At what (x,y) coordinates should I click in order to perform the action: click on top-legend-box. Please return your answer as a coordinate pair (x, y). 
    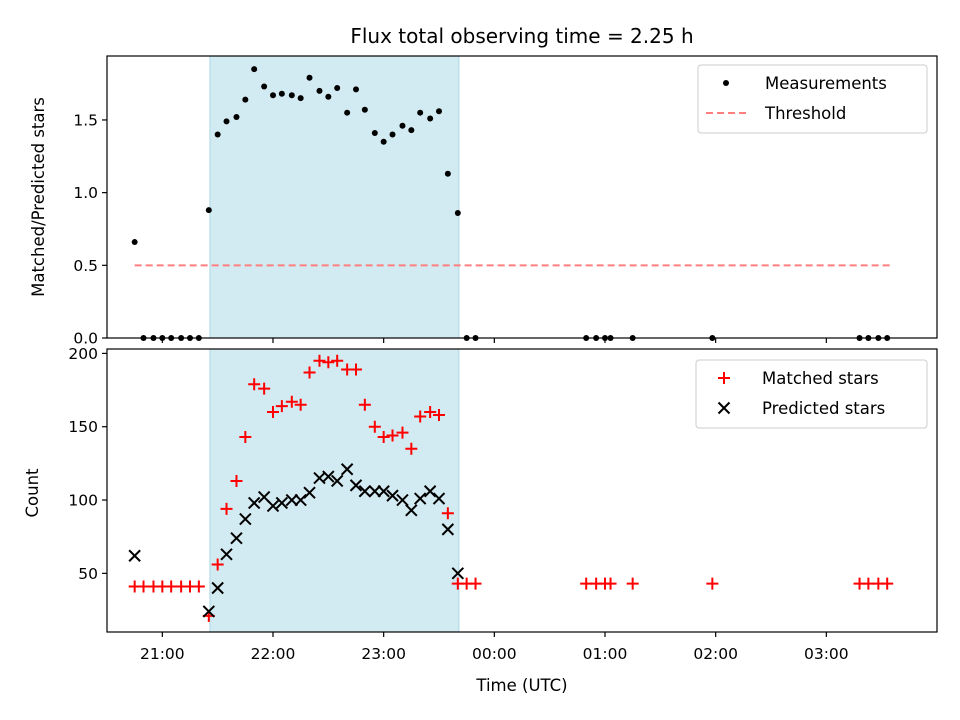
    Looking at the image, I should click on (812, 99).